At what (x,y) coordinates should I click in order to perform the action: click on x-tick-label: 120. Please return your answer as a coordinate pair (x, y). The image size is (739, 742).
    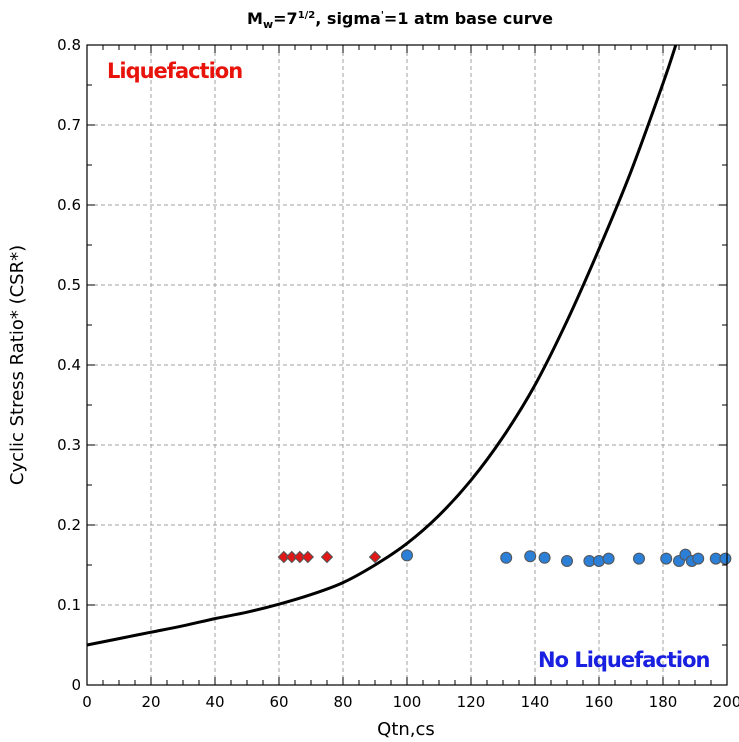
    Looking at the image, I should click on (471, 702).